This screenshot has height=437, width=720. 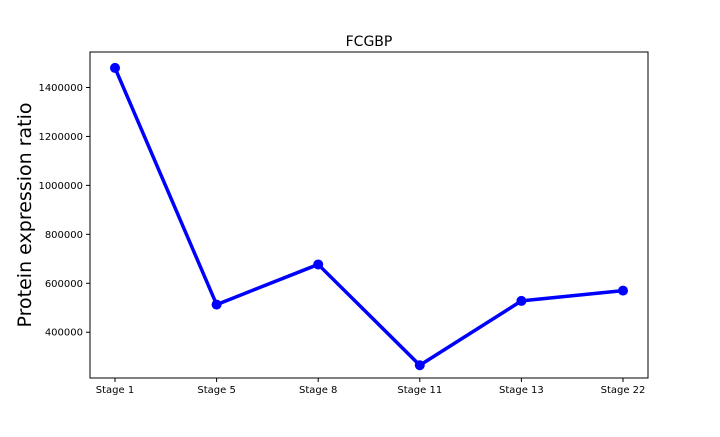 I want to click on chart-title: FCGBP, so click(x=369, y=42).